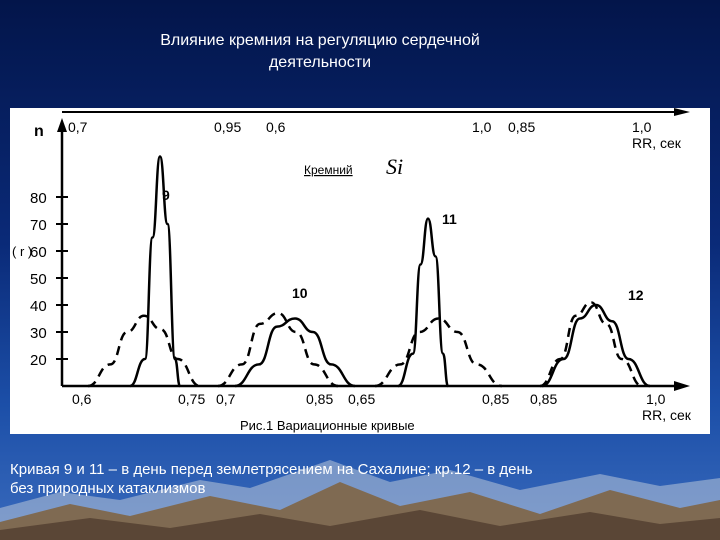 Image resolution: width=720 pixels, height=540 pixels. I want to click on top-tick-label: 0,95, so click(227, 127).